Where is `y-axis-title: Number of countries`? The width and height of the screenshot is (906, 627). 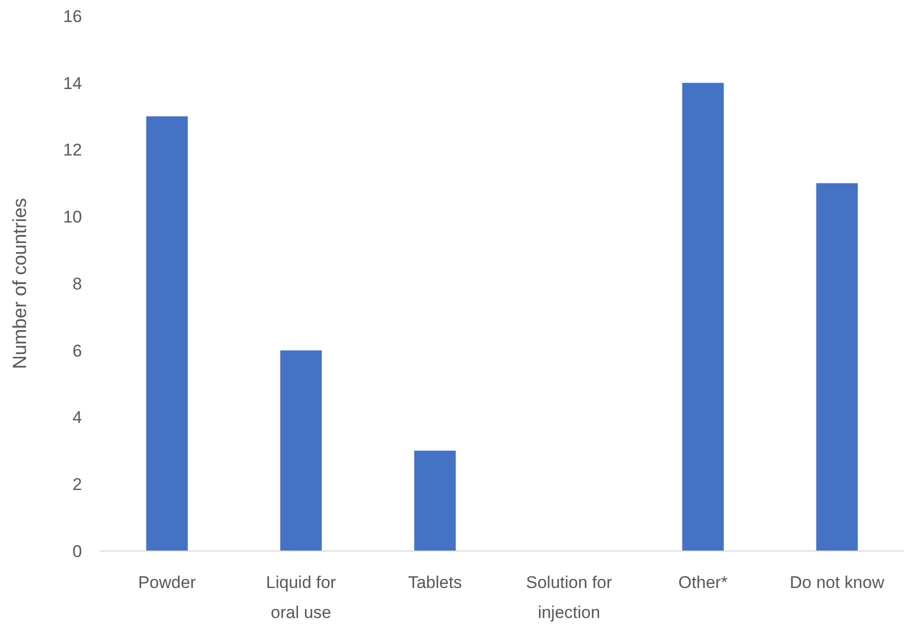 y-axis-title: Number of countries is located at coordinates (20, 284).